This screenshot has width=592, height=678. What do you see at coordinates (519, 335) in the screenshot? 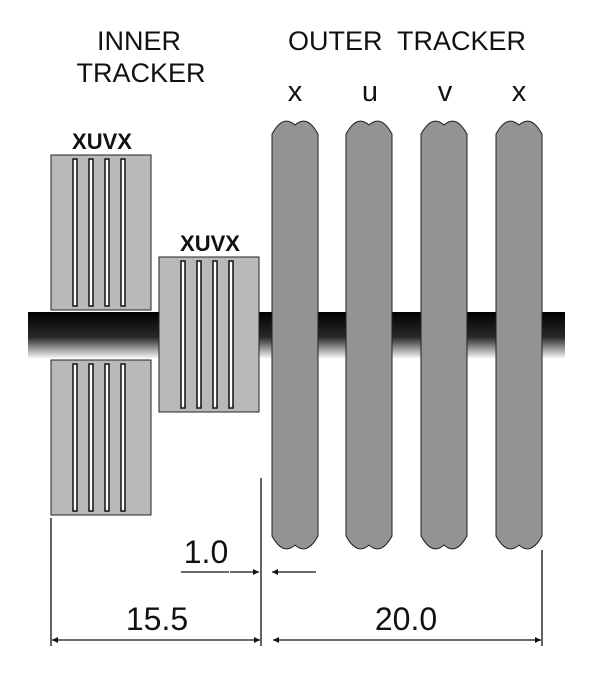
I see `outer-plane-x2` at bounding box center [519, 335].